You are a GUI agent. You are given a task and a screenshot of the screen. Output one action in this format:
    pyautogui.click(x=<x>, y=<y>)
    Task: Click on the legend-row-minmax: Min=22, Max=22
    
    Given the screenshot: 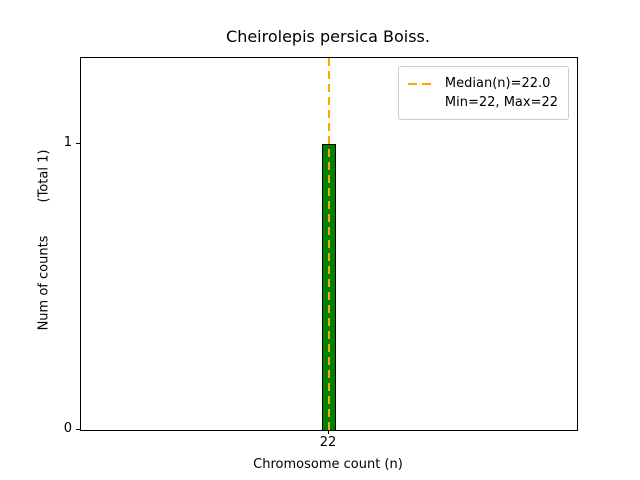 What is the action you would take?
    pyautogui.click(x=483, y=102)
    